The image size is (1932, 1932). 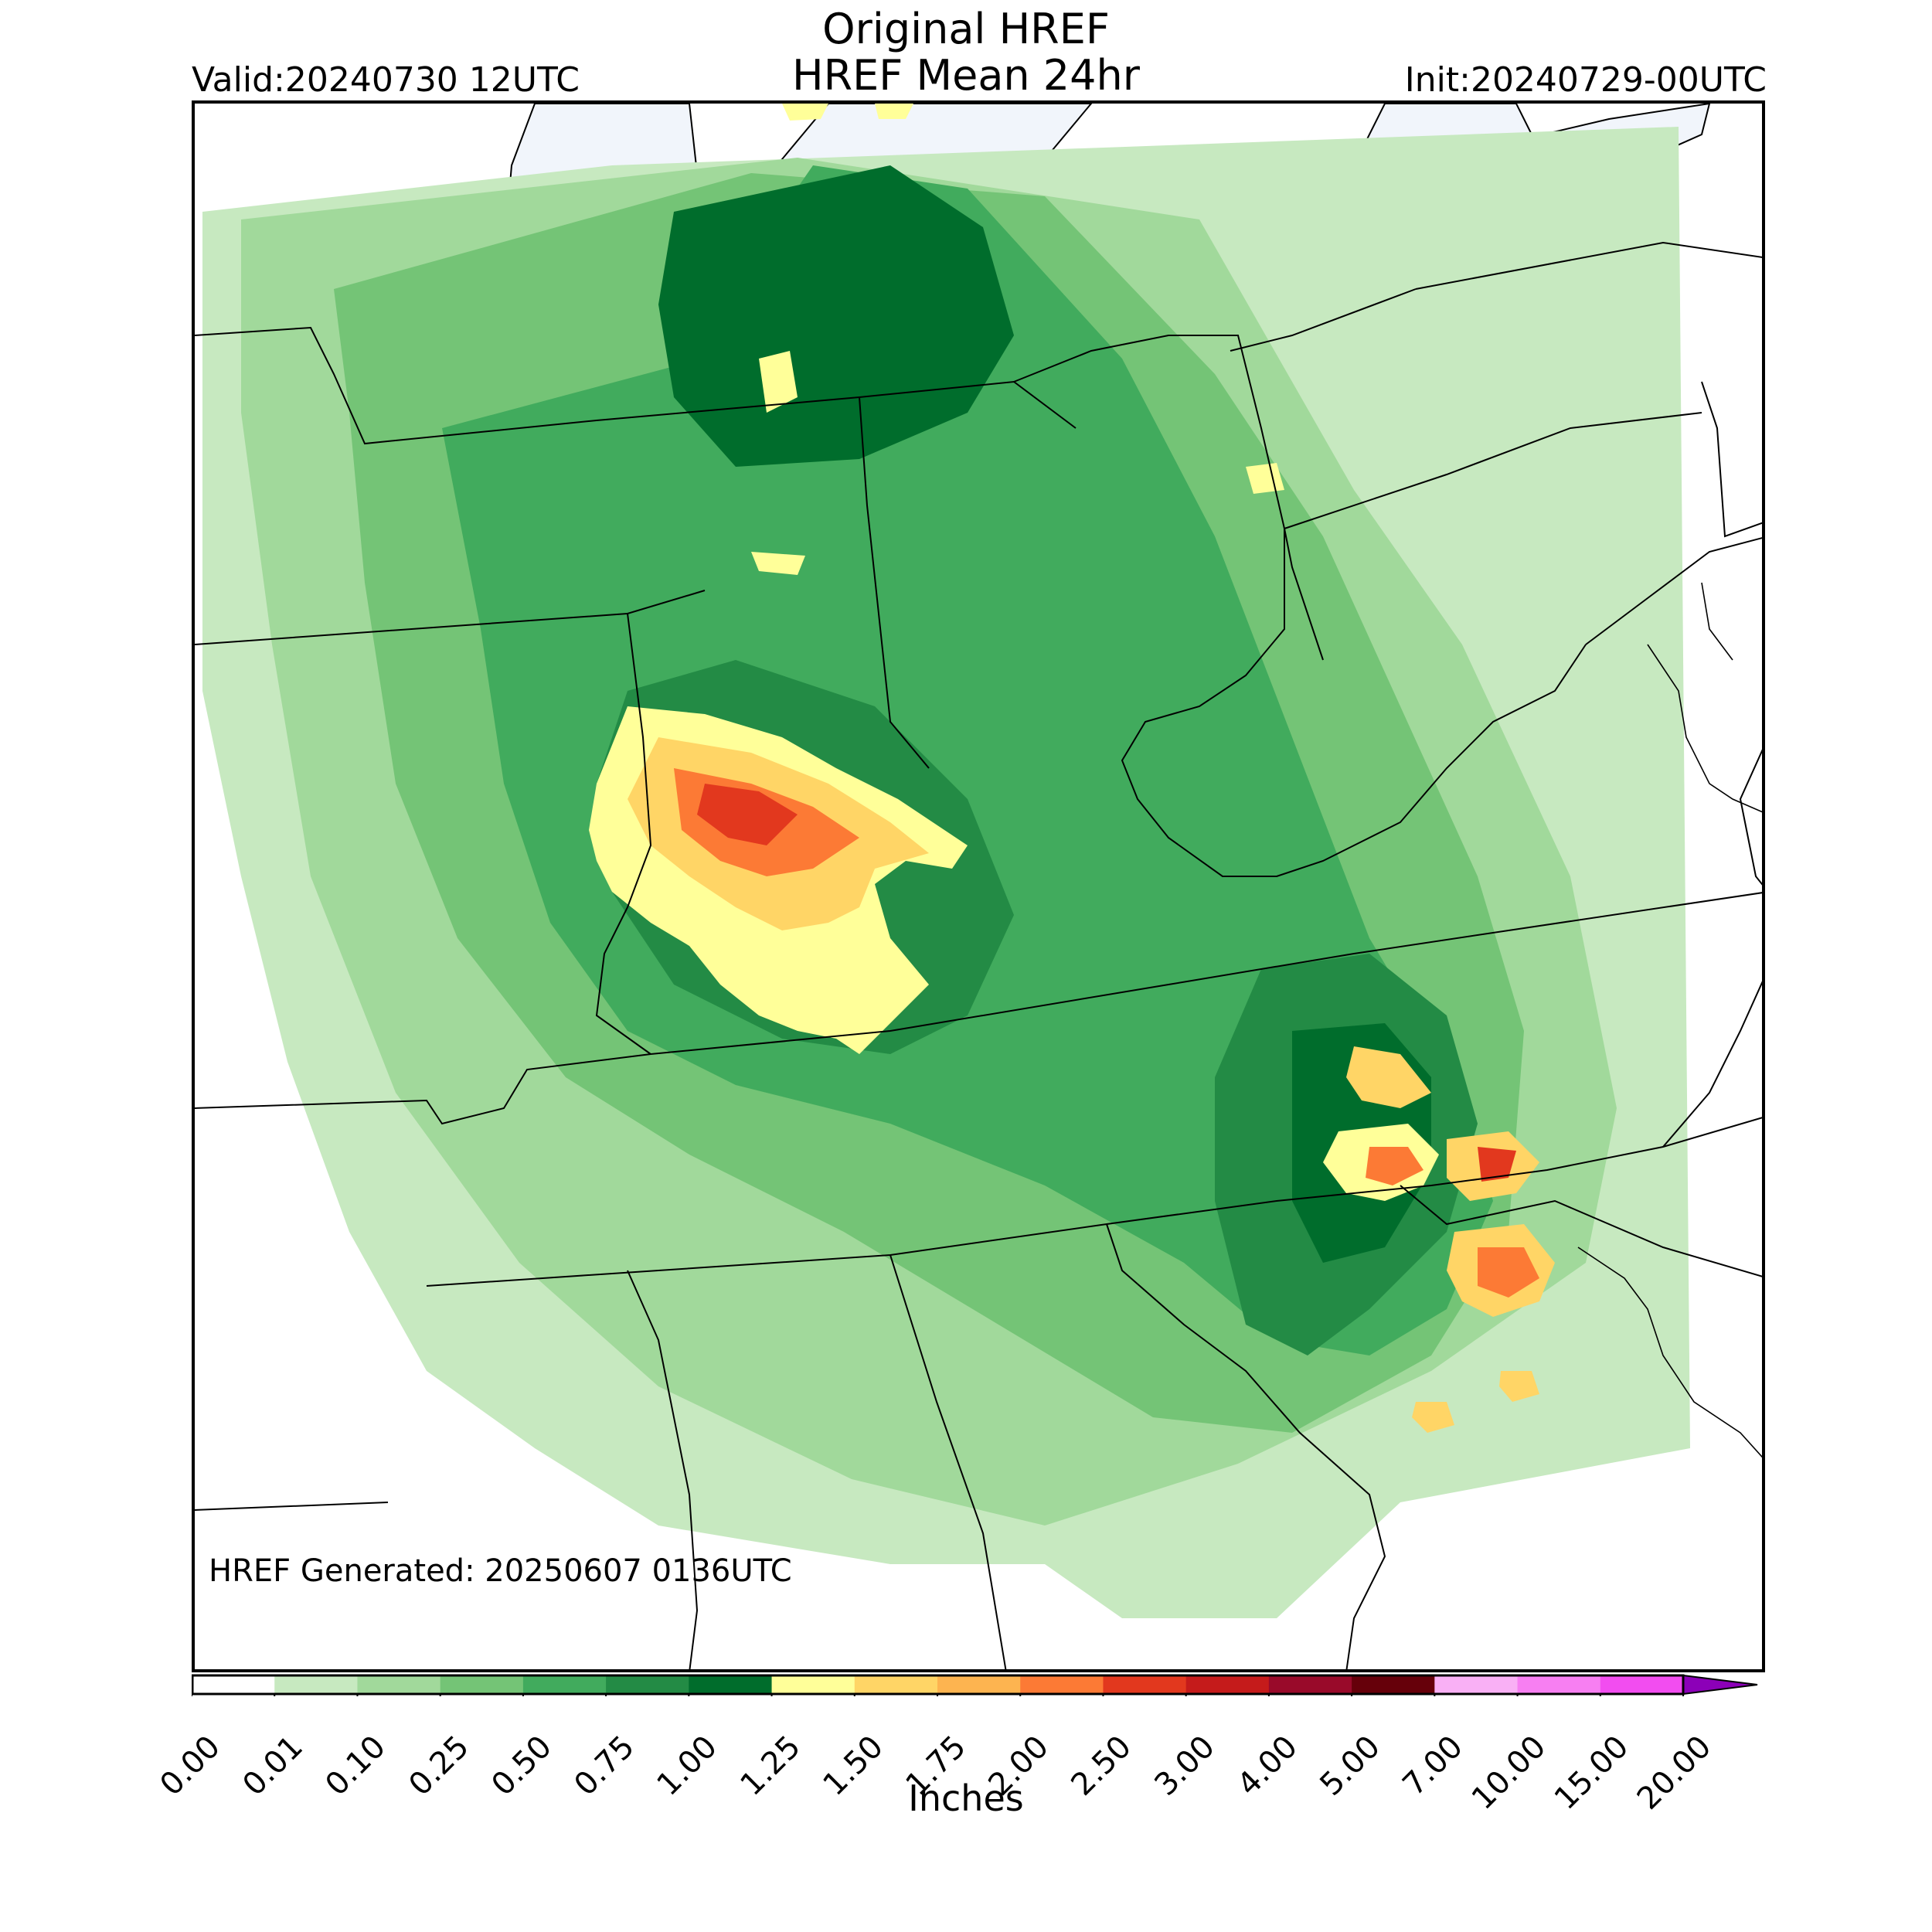 What do you see at coordinates (1720, 1685) in the screenshot?
I see `colorbar-extend-triangle` at bounding box center [1720, 1685].